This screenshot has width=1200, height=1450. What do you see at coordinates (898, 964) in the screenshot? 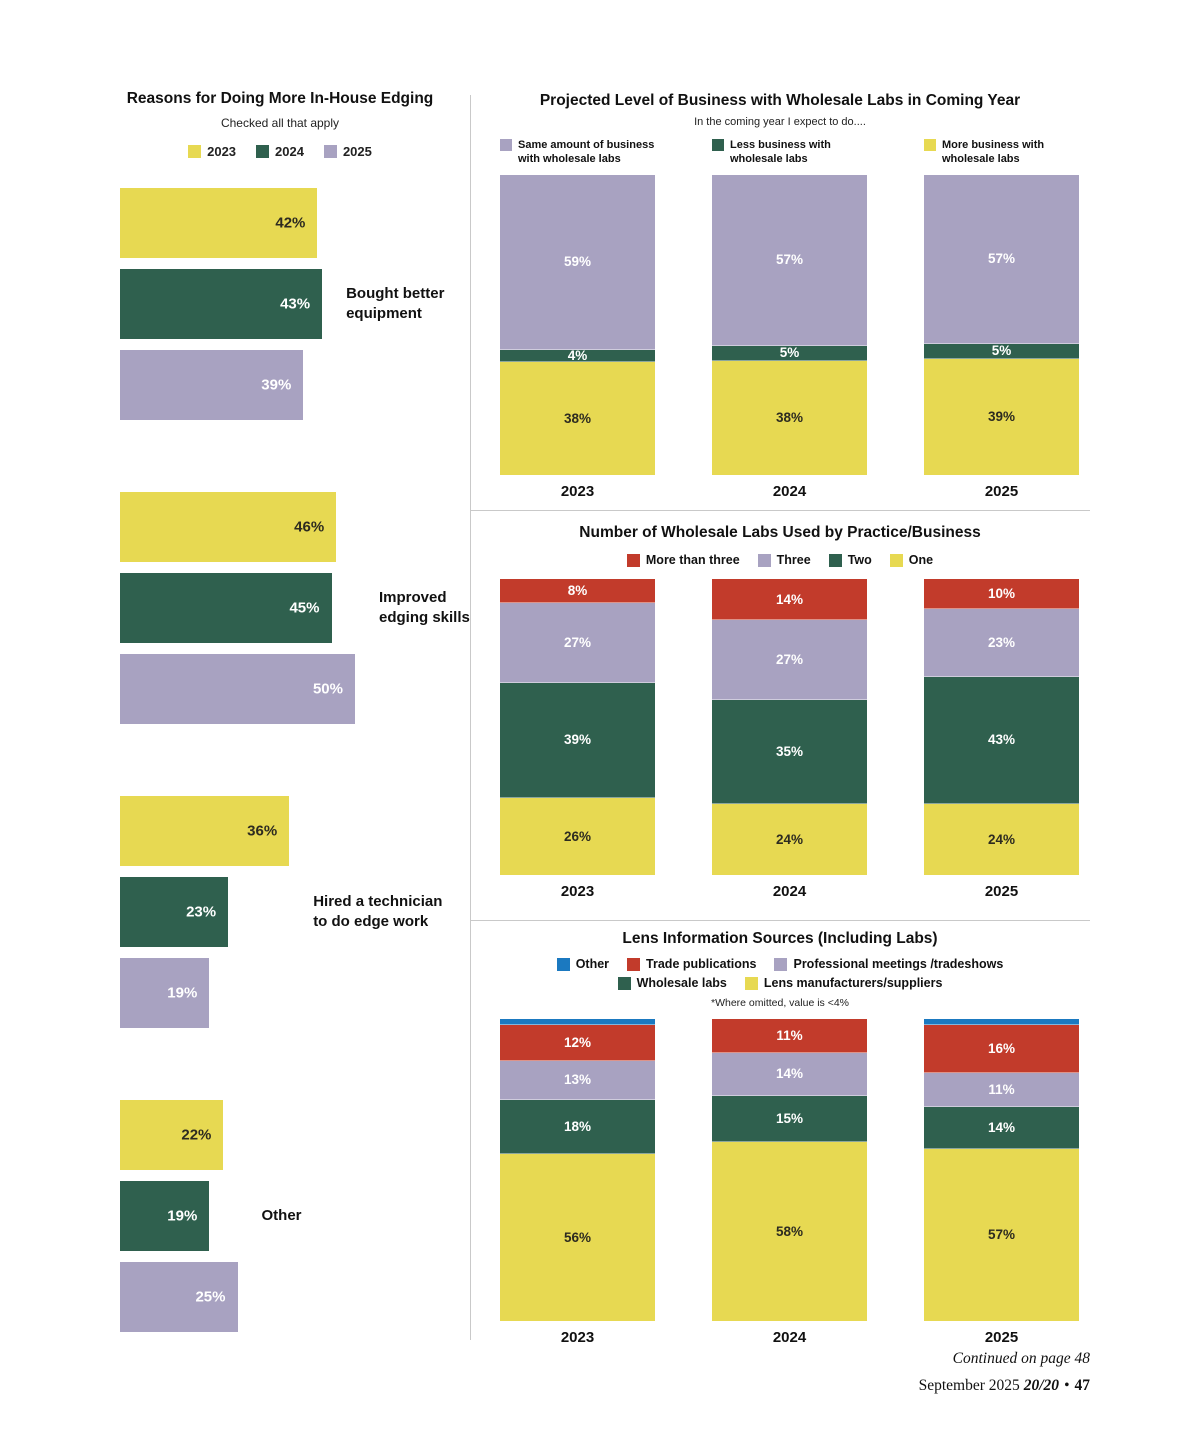
I see `legend-label: Professional meetings /tradeshows` at bounding box center [898, 964].